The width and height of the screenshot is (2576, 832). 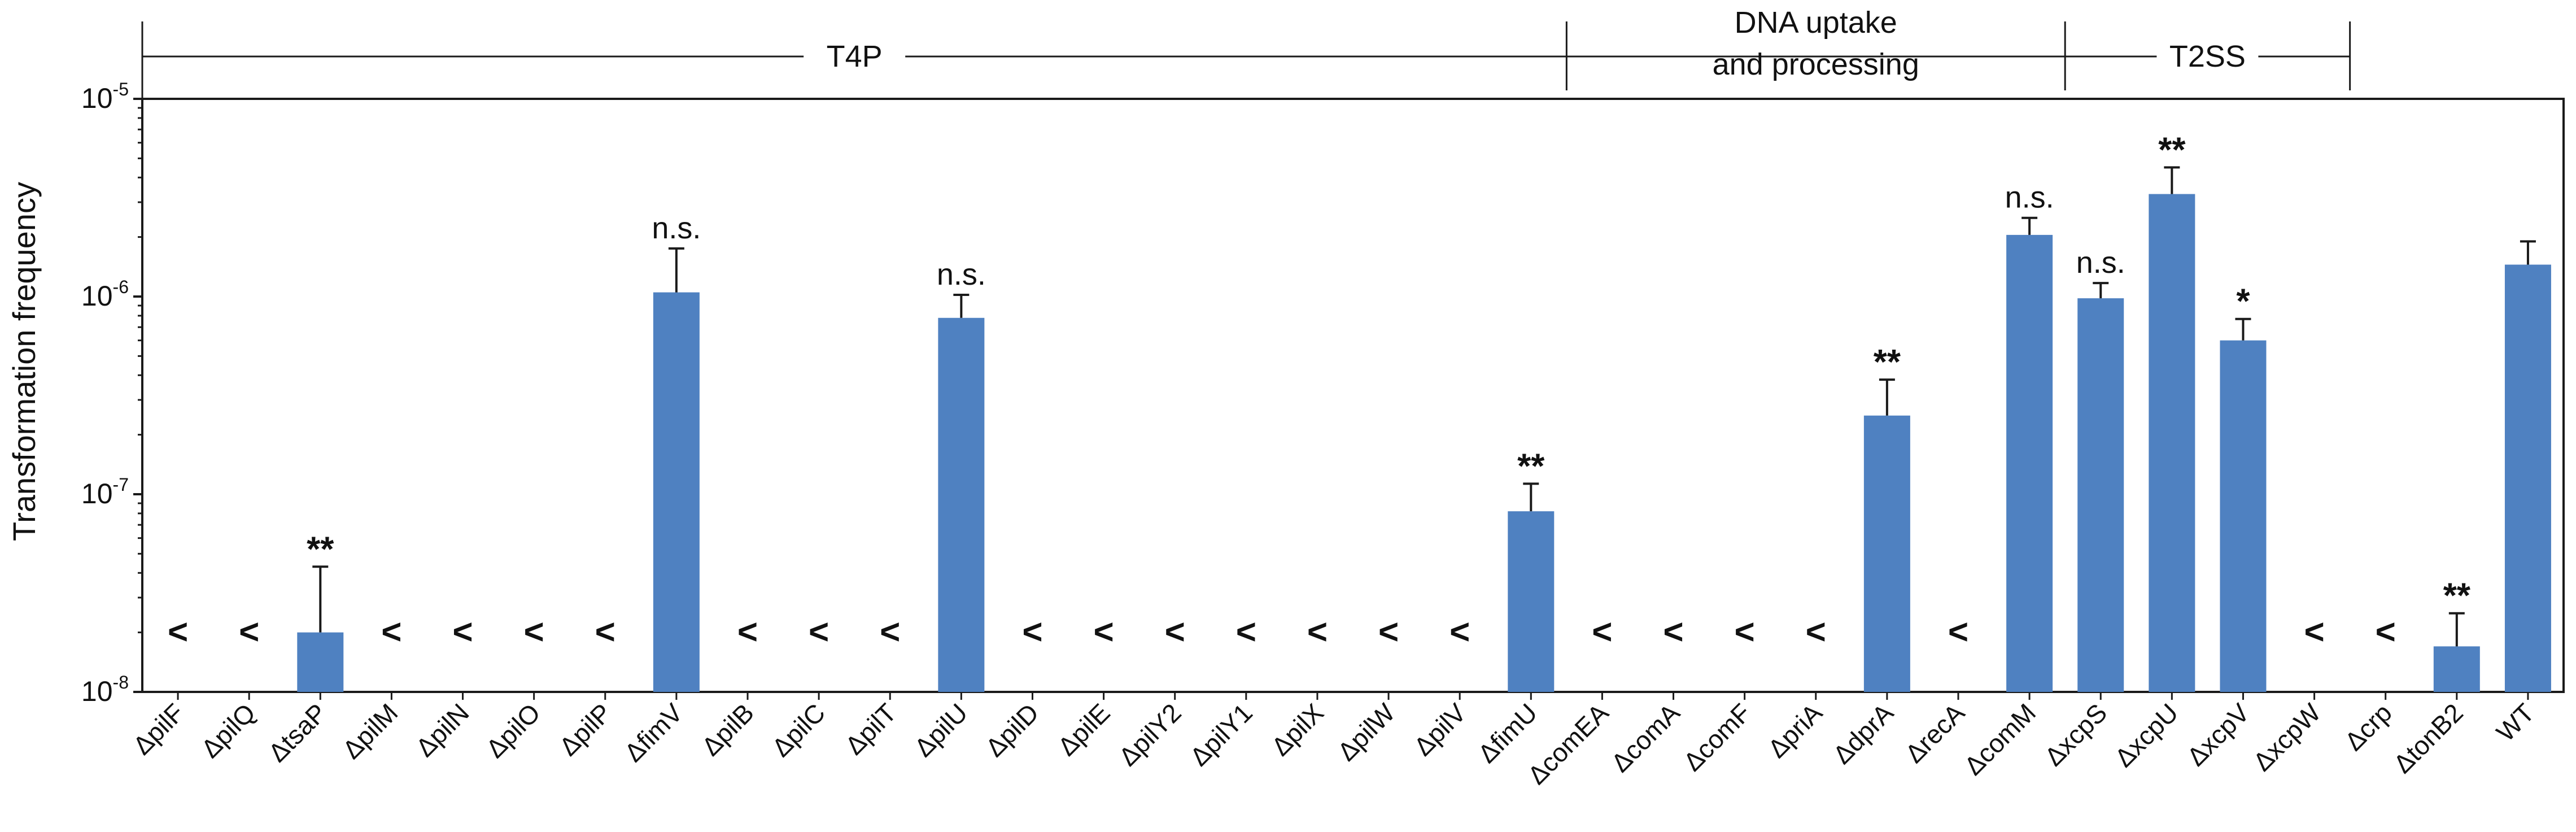 I want to click on x-tick-label: ΔpilP, so click(x=585, y=729).